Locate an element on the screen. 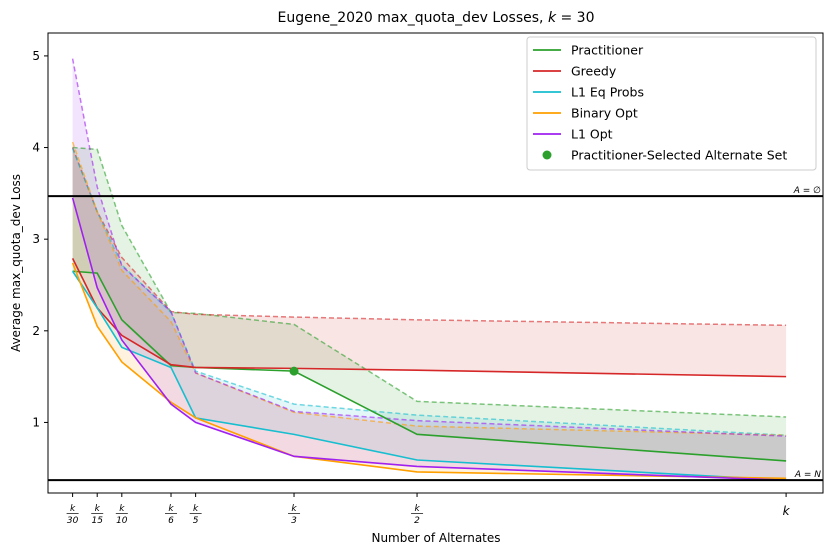 This screenshot has width=833, height=556. y-tick-label: 2 is located at coordinates (36, 331).